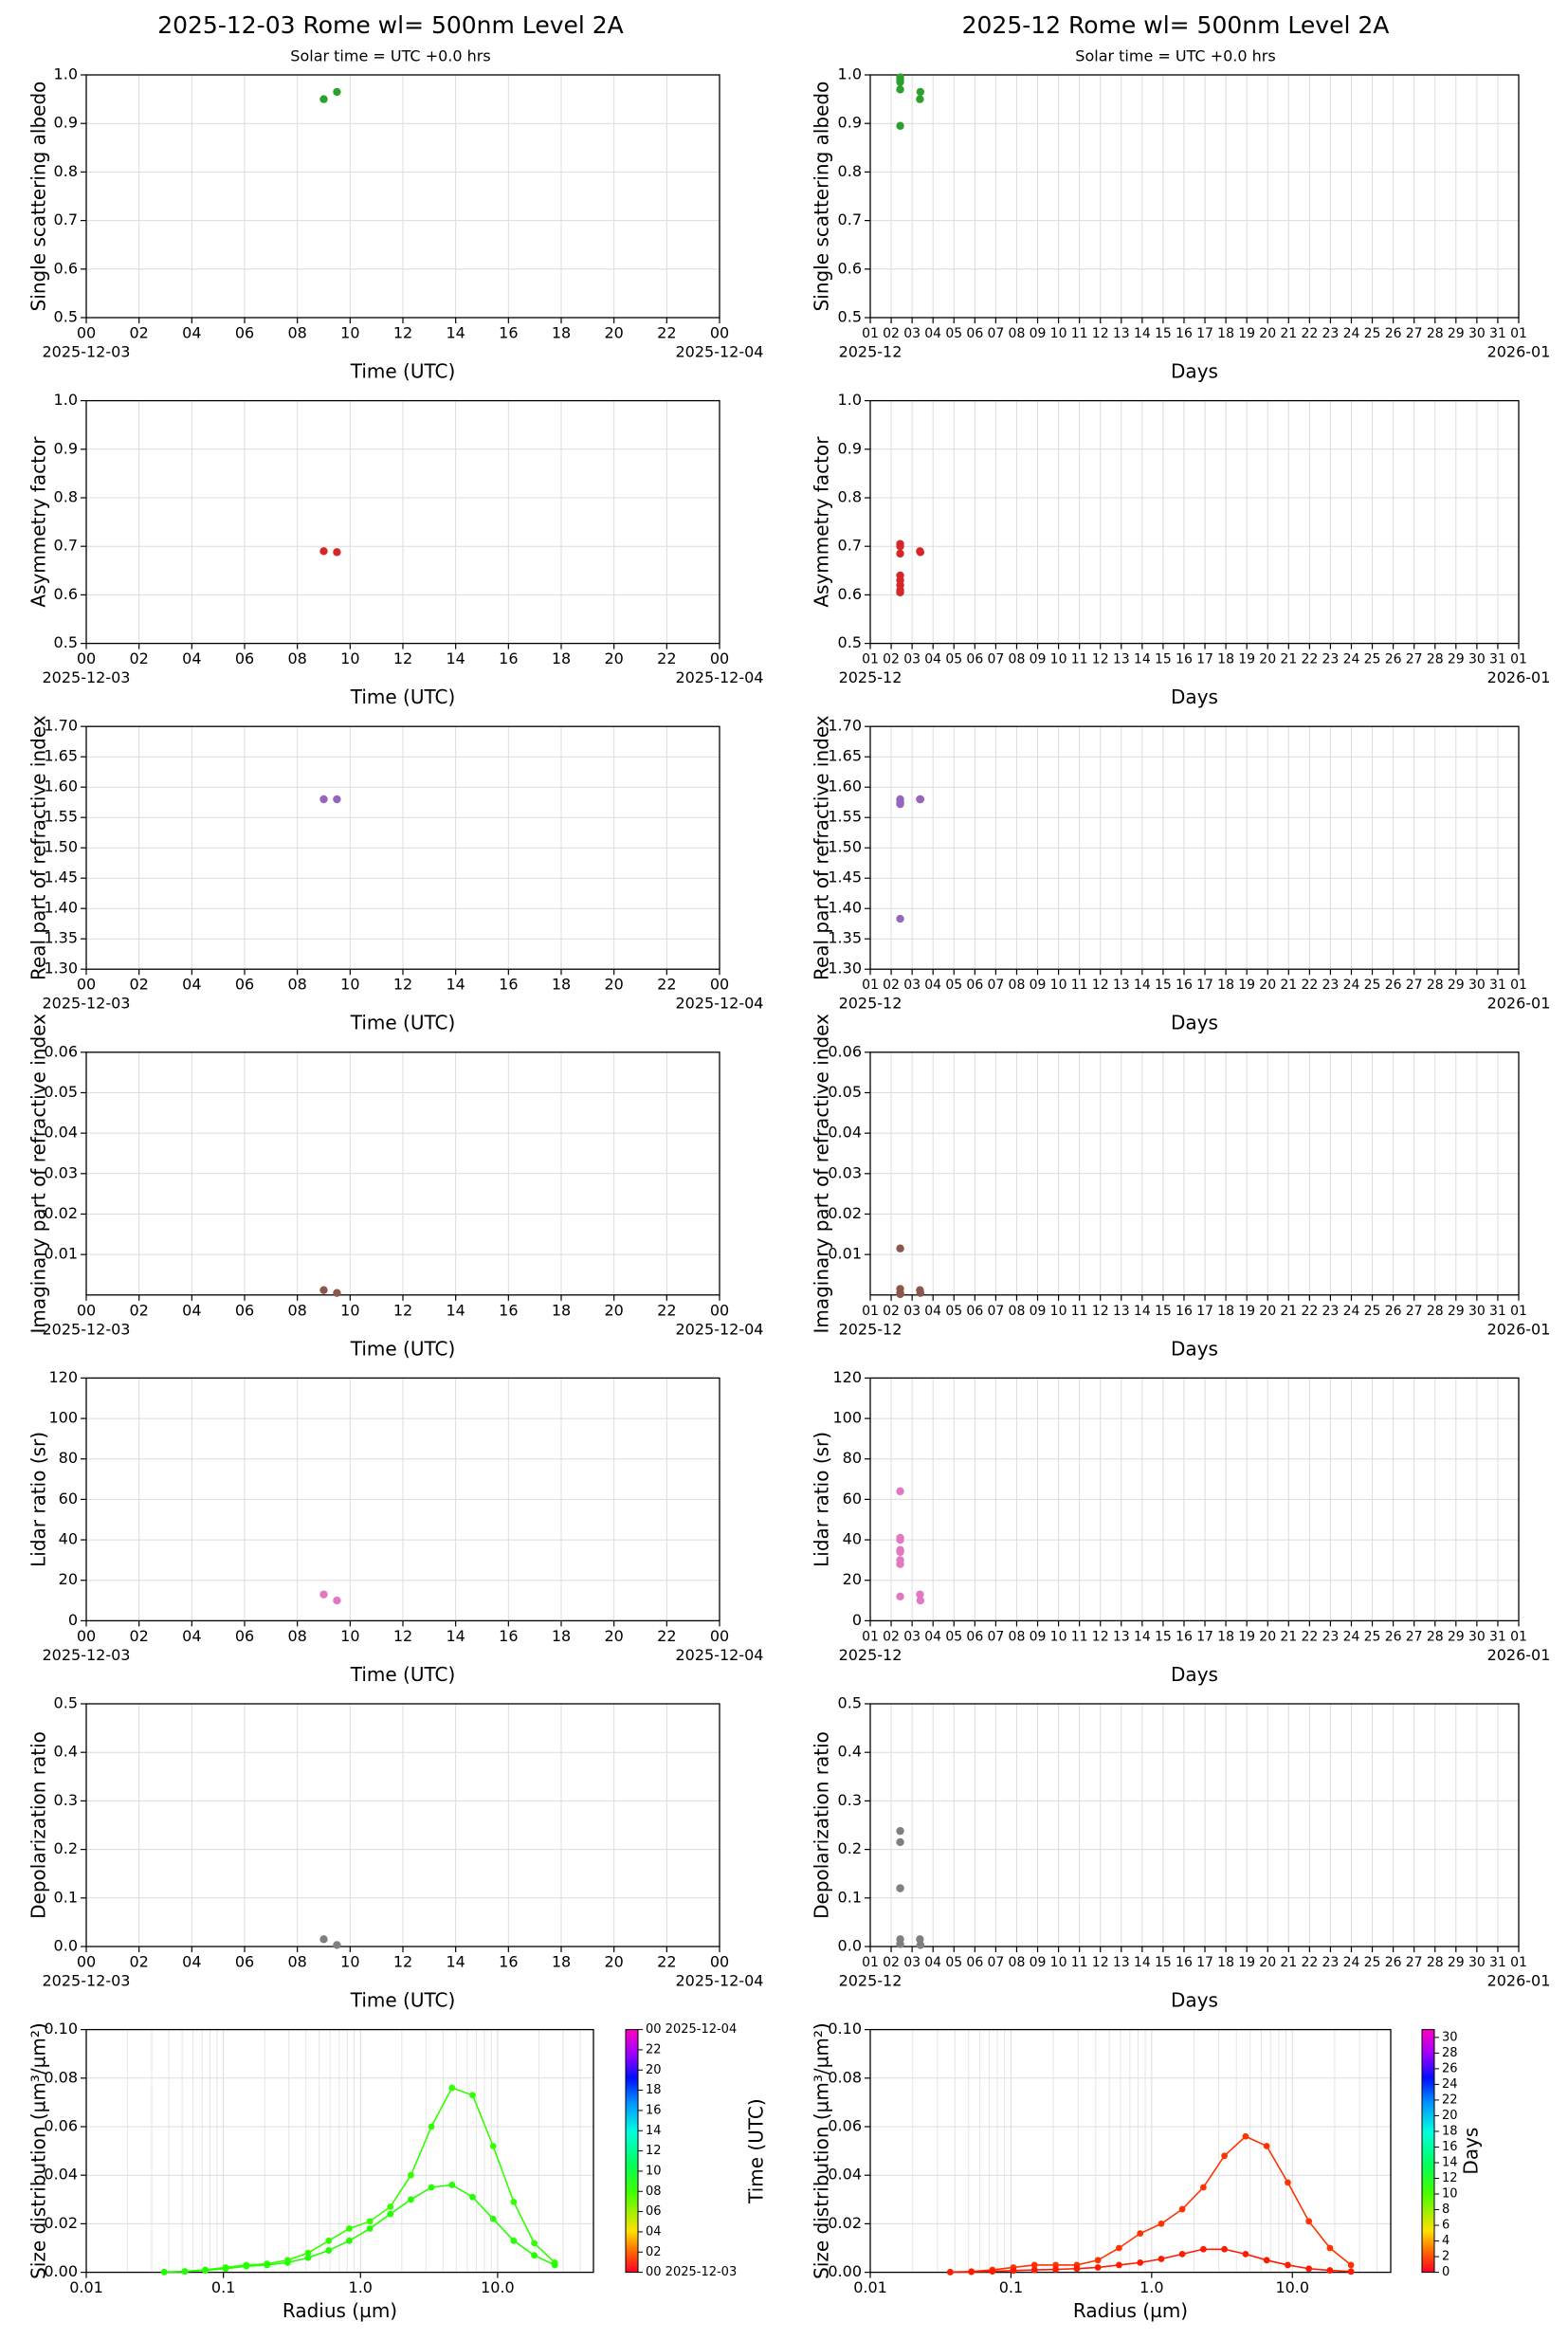 This screenshot has width=1568, height=2340. I want to click on y-axis-label: Real part of refractive index, so click(822, 847).